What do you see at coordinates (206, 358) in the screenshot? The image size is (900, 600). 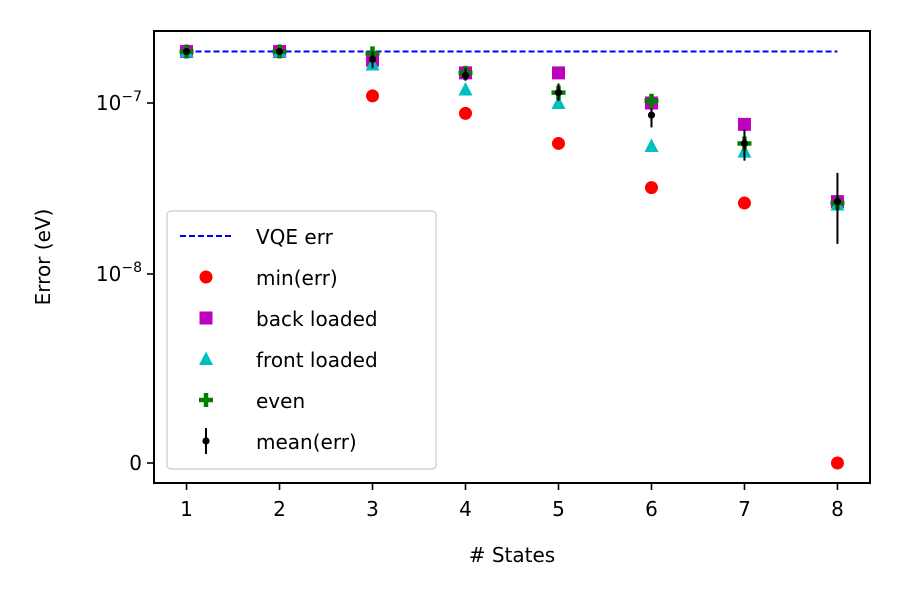 I see `legend-marker-front-loaded` at bounding box center [206, 358].